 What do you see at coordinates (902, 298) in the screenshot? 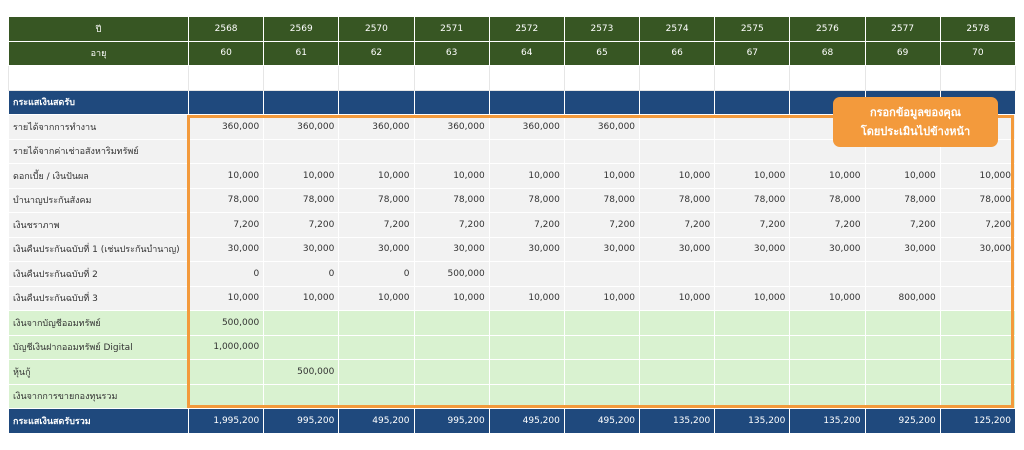
I see `value-cell: 800,000` at bounding box center [902, 298].